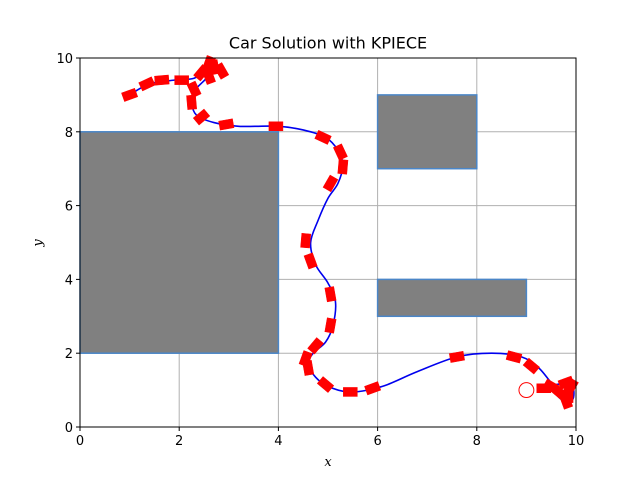 The image size is (640, 480). What do you see at coordinates (526, 390) in the screenshot?
I see `goal-region` at bounding box center [526, 390].